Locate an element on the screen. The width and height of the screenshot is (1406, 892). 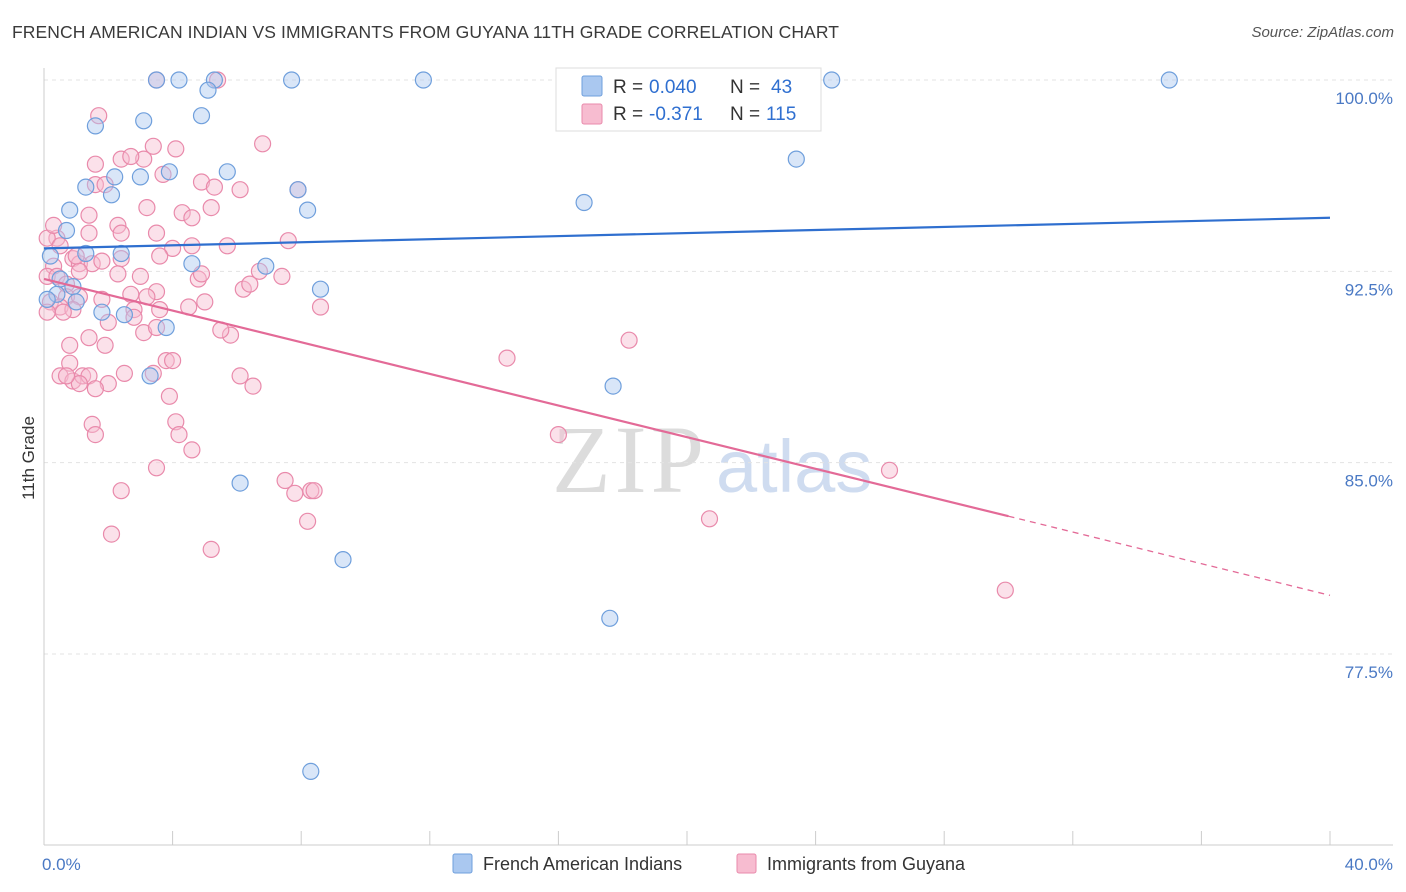
y-tick-labels: 77.5% 85.0% 92.5% 100.0% is located at coordinates (1364, 385).